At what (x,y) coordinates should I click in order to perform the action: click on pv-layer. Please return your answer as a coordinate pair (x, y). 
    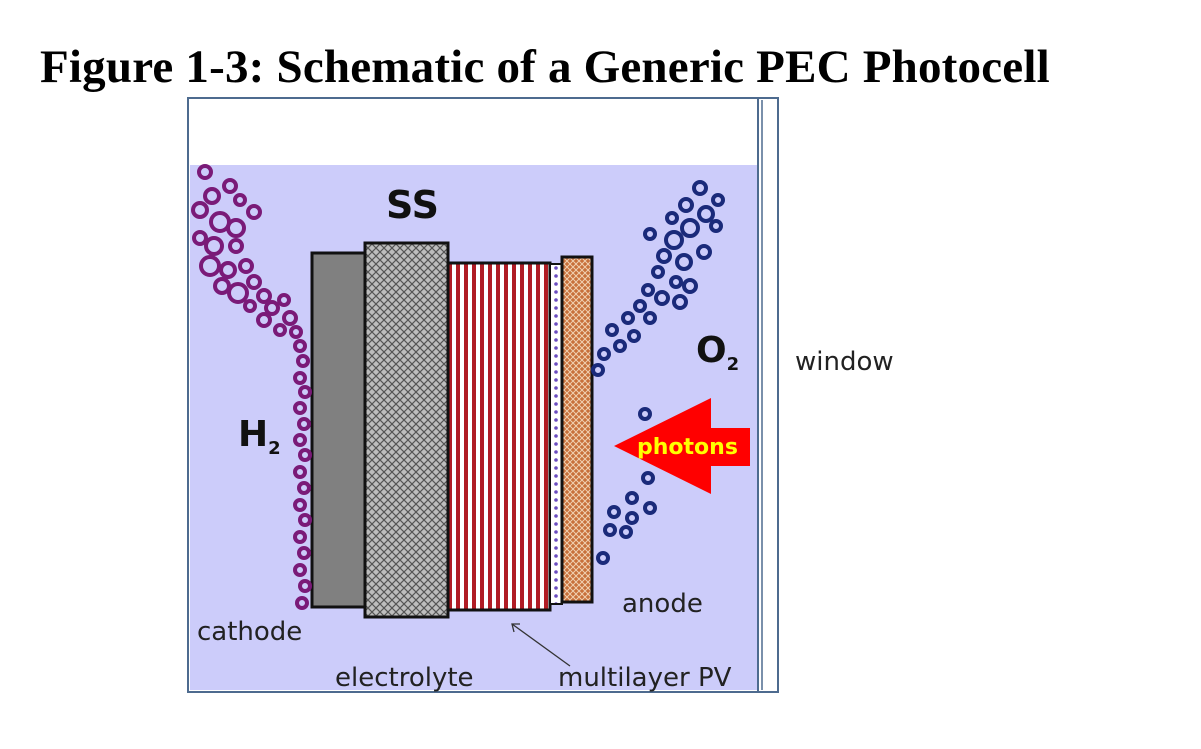
    Looking at the image, I should click on (499, 436).